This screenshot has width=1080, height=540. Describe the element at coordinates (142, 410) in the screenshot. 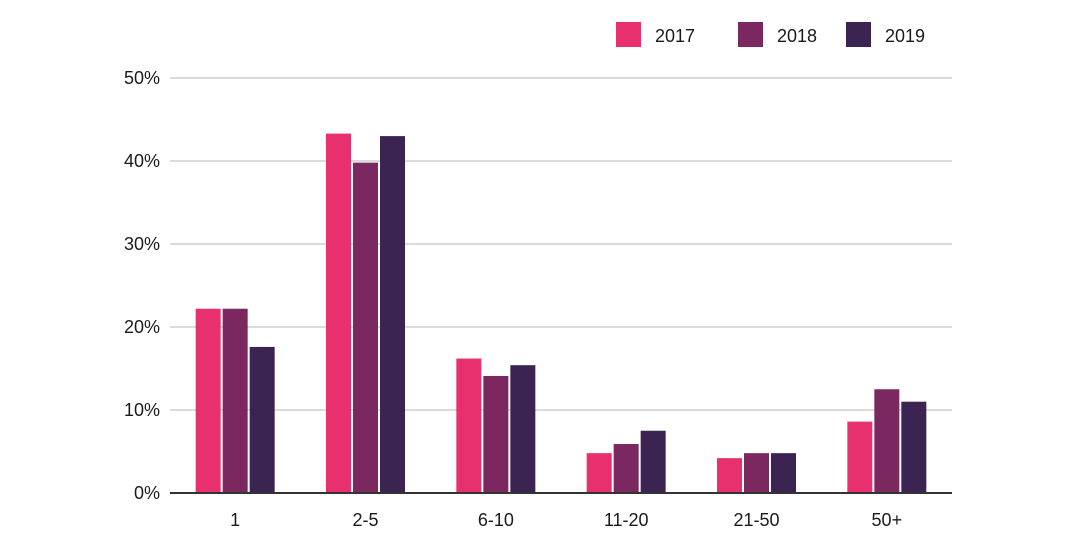

I see `y-tick-label: 10%` at that location.